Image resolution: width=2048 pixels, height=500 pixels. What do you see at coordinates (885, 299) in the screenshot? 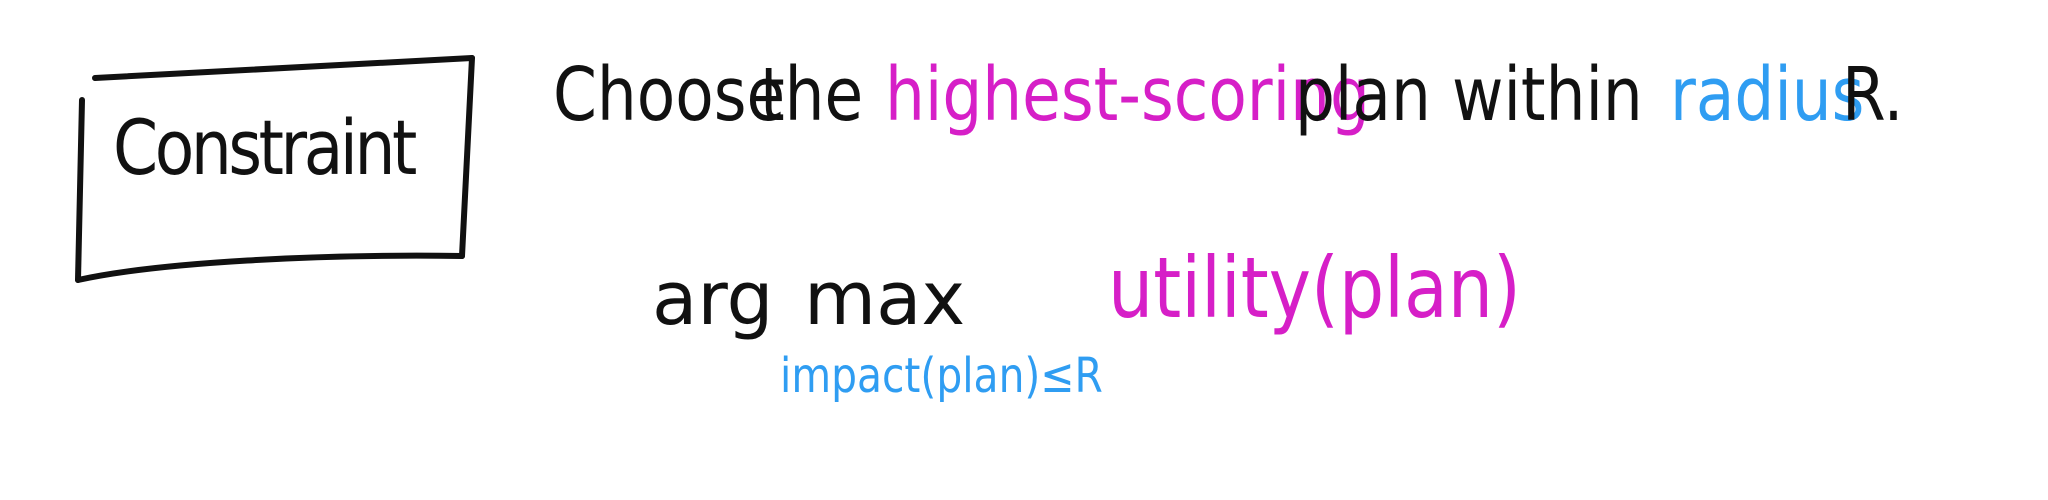
I see `formula-max: max` at bounding box center [885, 299].